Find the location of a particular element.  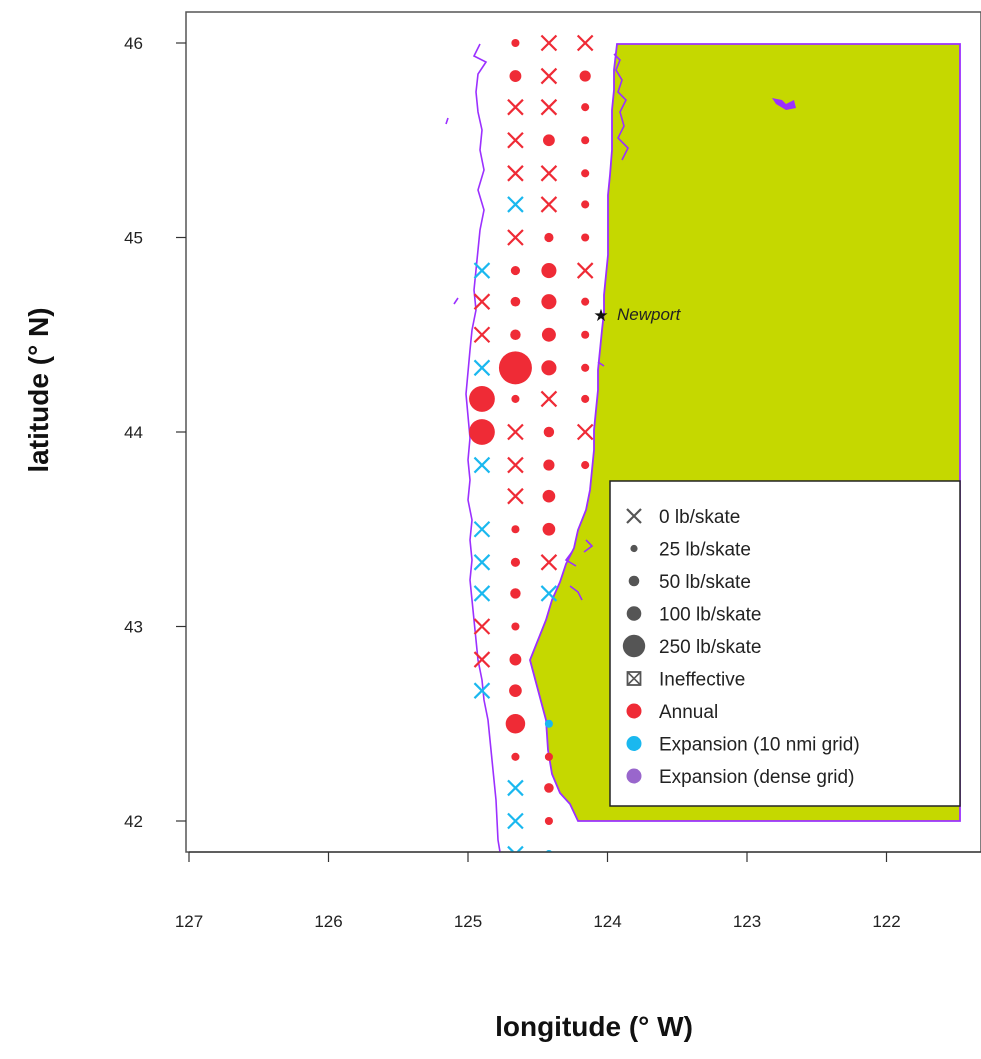

legend-label-8: Expansion (dense grid) is located at coordinates (756, 777).